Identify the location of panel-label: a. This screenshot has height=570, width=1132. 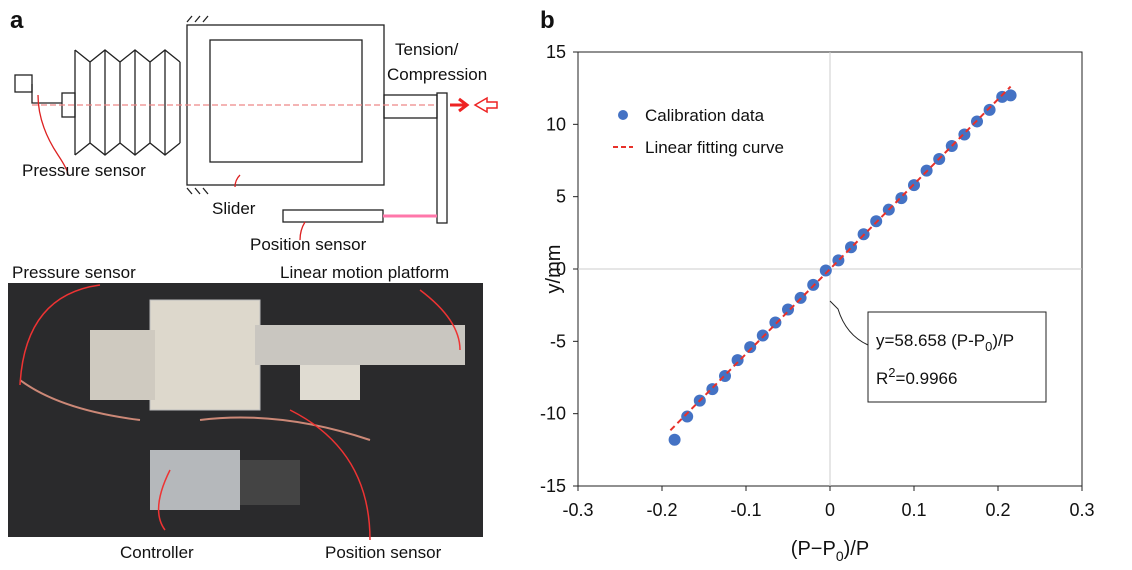
(17, 20).